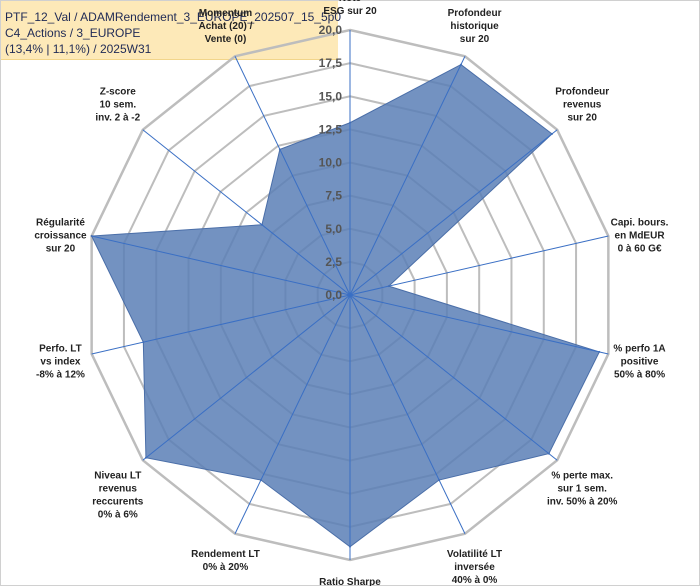  What do you see at coordinates (118, 495) in the screenshot?
I see `axis-label-9: Niveau LT revenus reccurents 0% à 6%` at bounding box center [118, 495].